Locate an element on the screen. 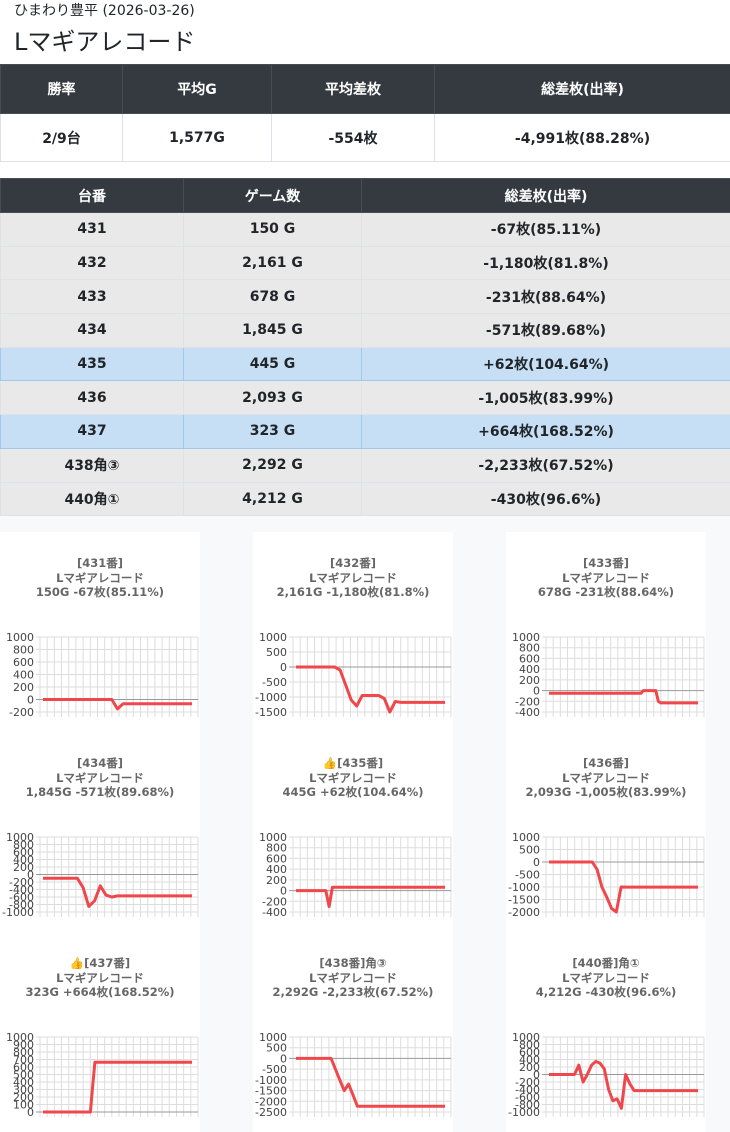 Image resolution: width=730 pixels, height=1132 pixels. machine-no-cell: 438角③ is located at coordinates (92, 465).